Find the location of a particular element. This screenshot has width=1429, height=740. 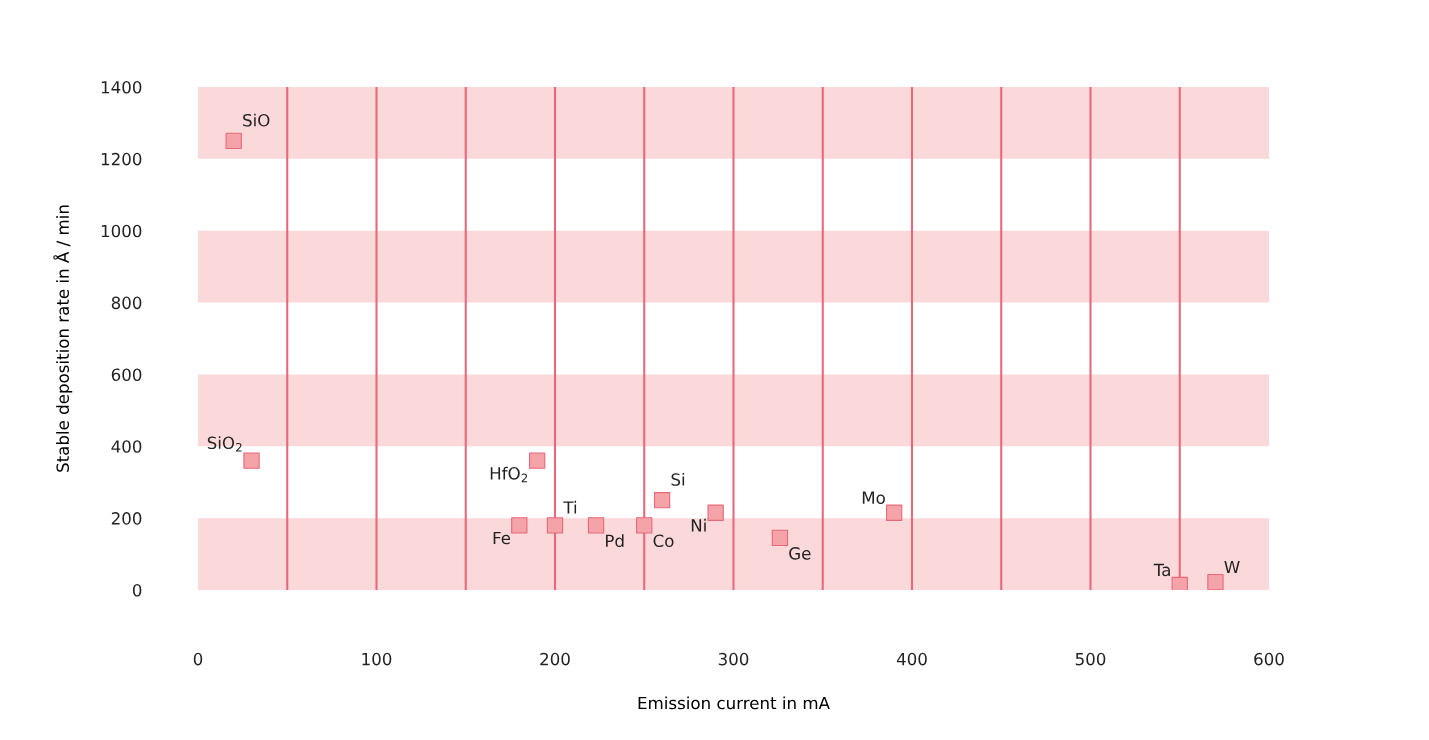

y-tick-label: 0 is located at coordinates (137, 590).